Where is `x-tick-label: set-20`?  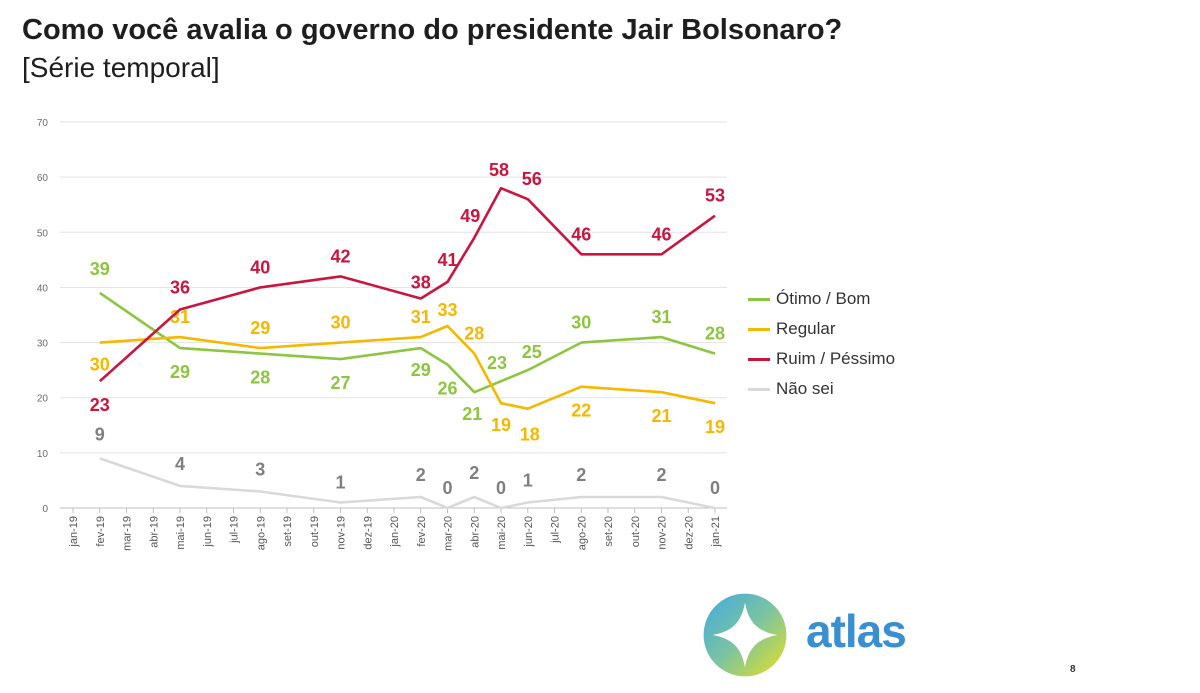
x-tick-label: set-20 is located at coordinates (609, 531).